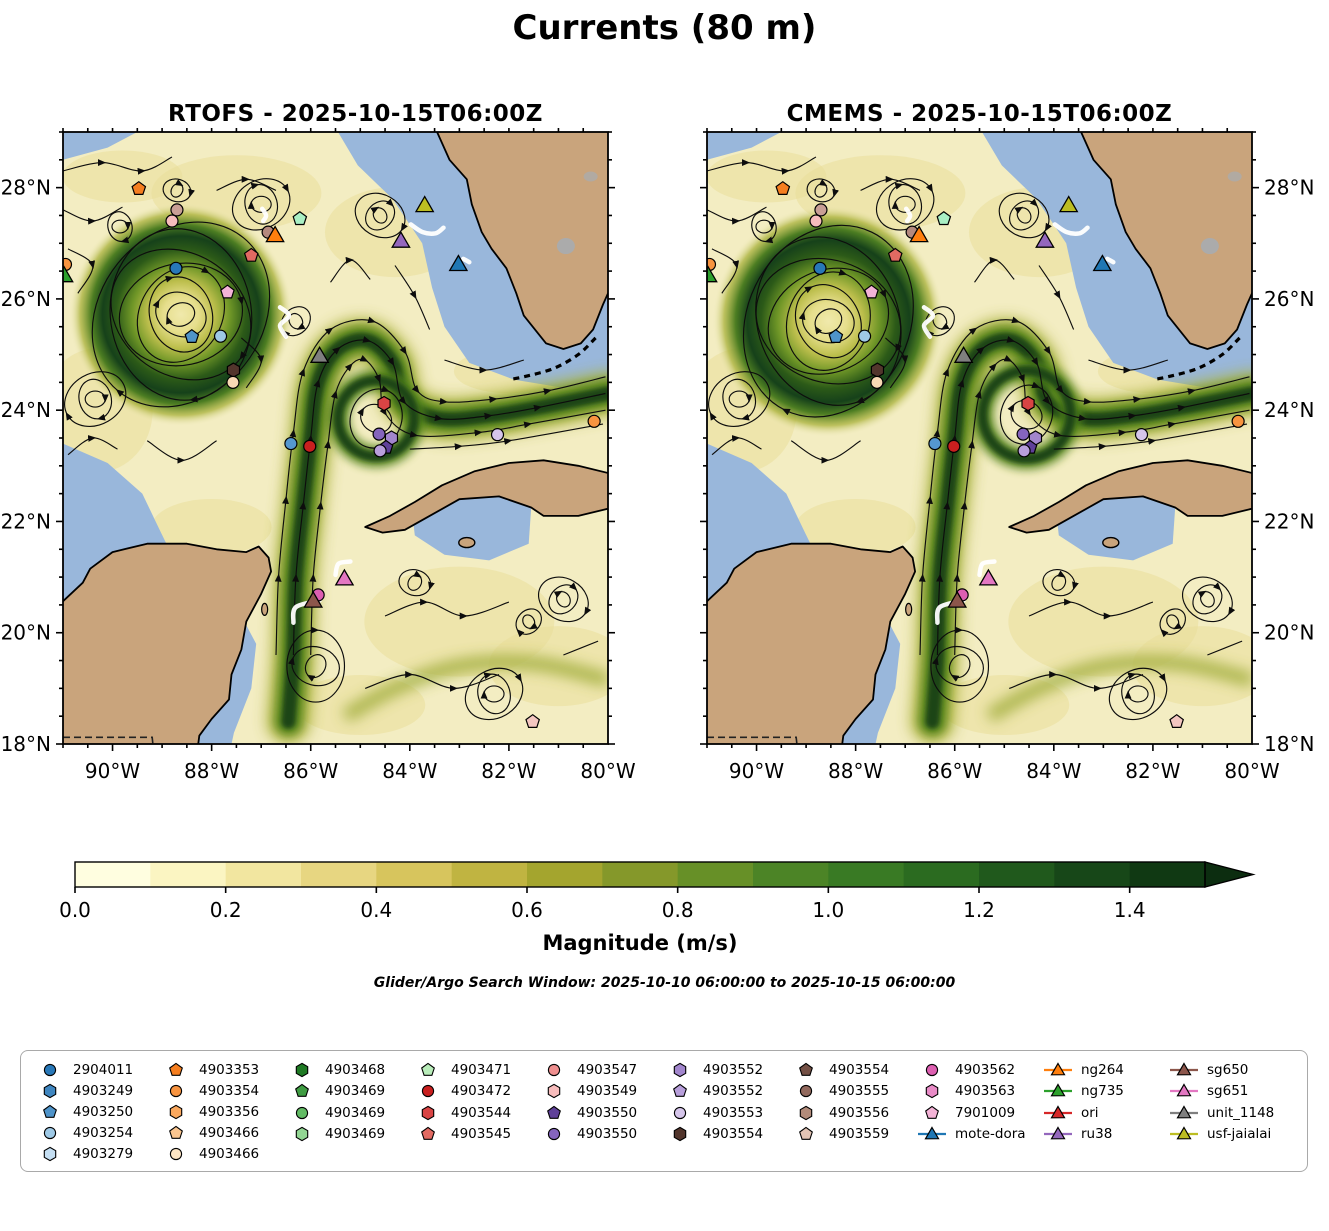 The width and height of the screenshot is (1329, 1231). I want to click on legend-item: 2904011, so click(98, 1069).